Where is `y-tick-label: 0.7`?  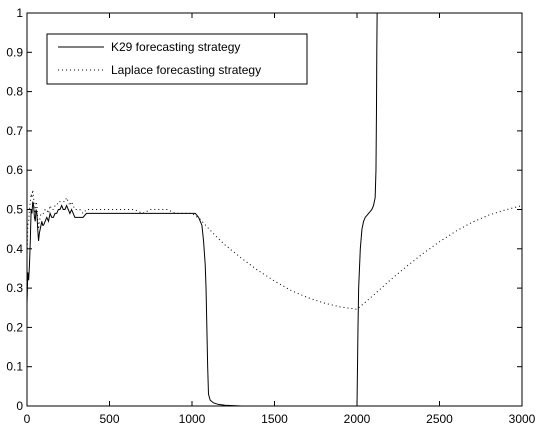 y-tick-label: 0.7 is located at coordinates (14, 131).